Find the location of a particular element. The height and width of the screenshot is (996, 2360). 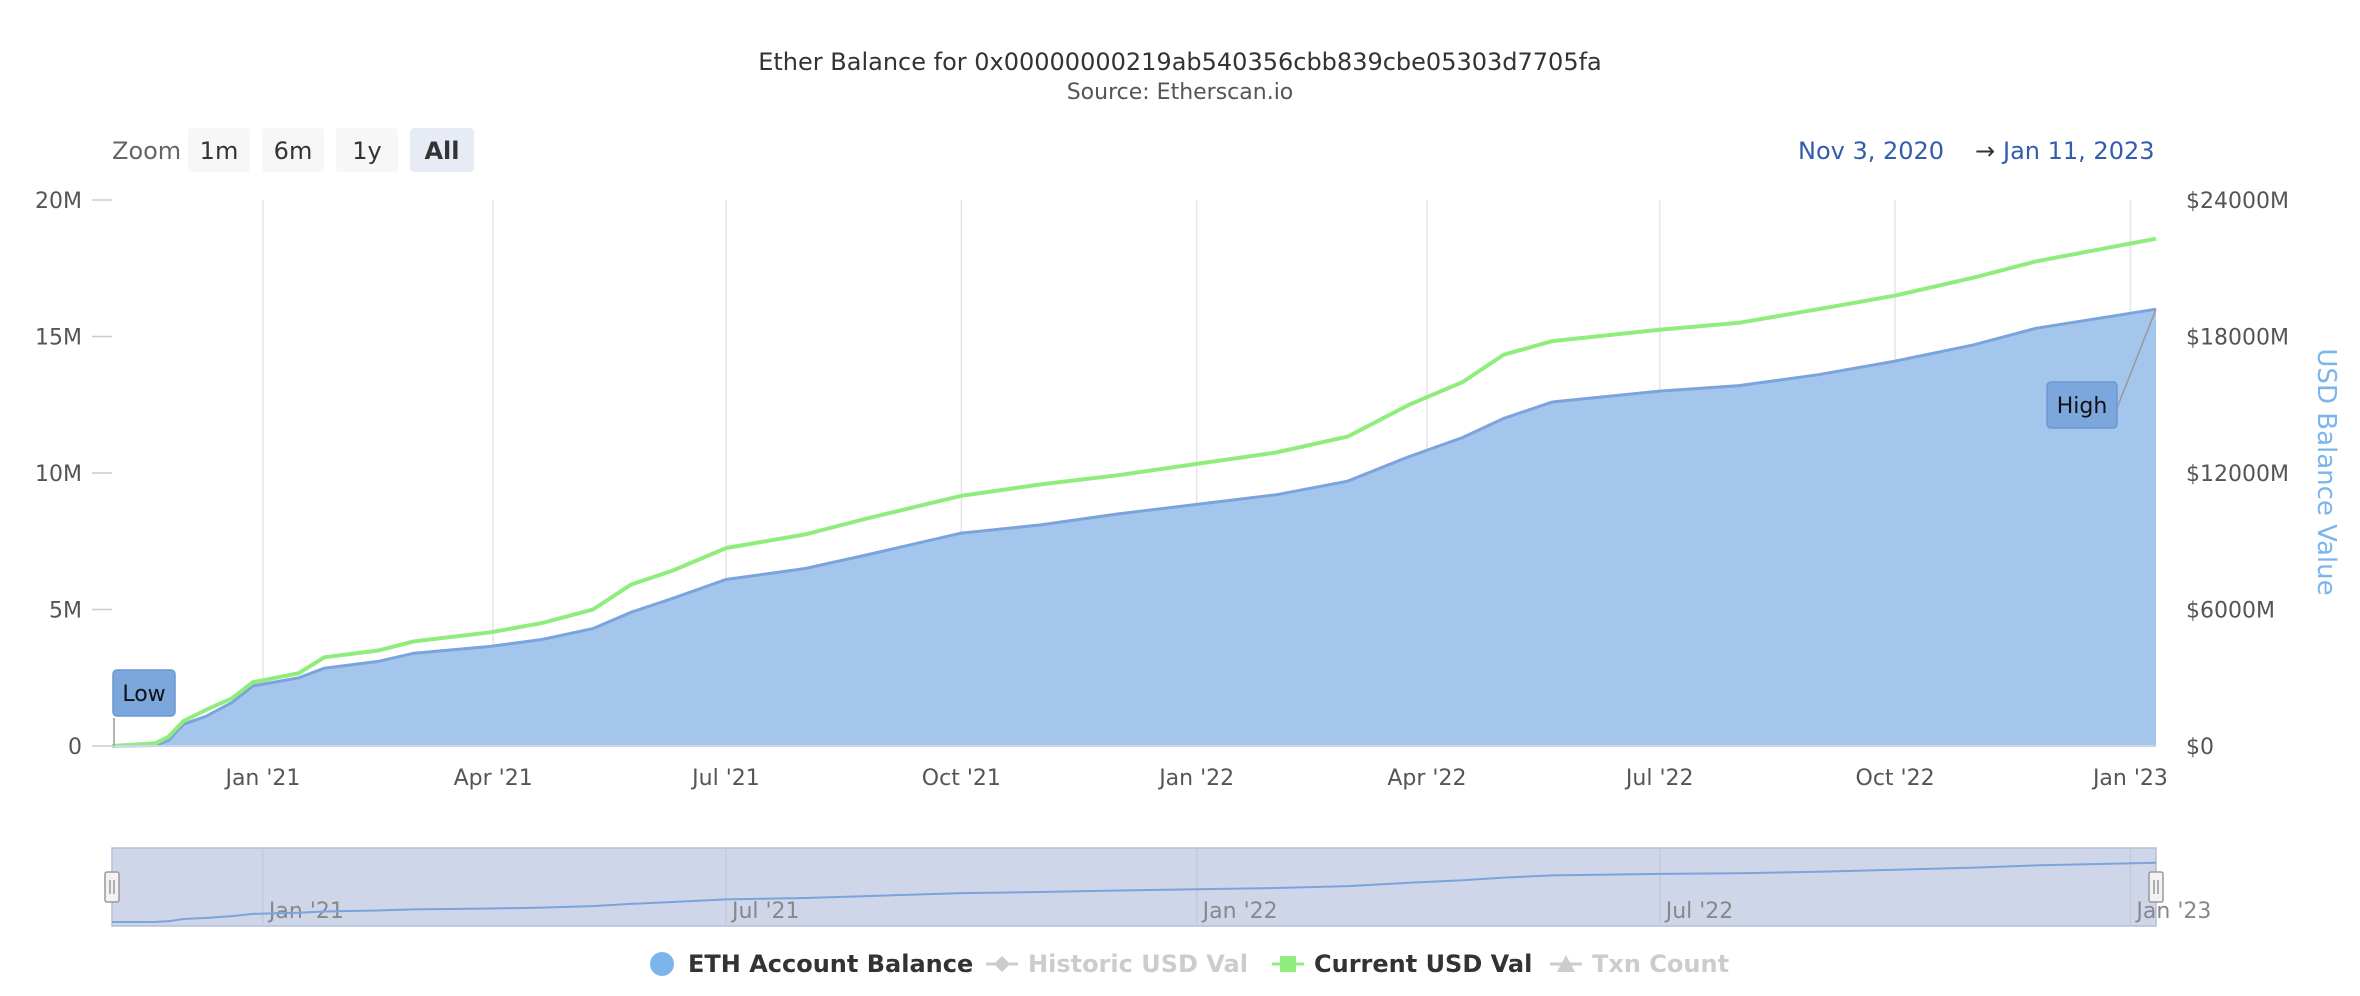

legend-label: Txn Count is located at coordinates (1660, 964).